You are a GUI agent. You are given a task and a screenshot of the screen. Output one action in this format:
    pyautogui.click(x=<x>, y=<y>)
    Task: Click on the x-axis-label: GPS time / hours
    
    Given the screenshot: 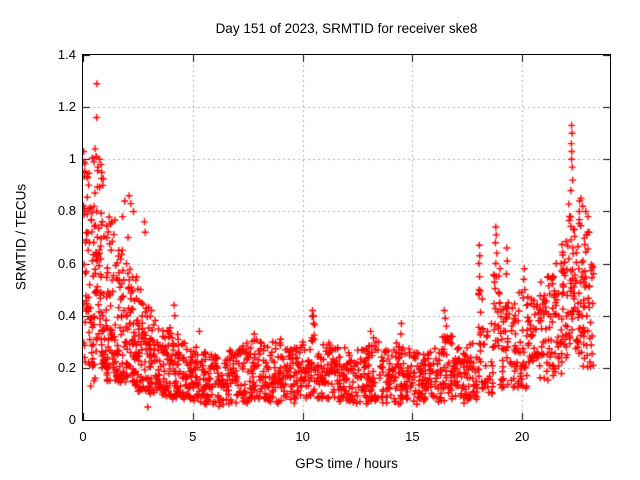 What is the action you would take?
    pyautogui.click(x=346, y=463)
    